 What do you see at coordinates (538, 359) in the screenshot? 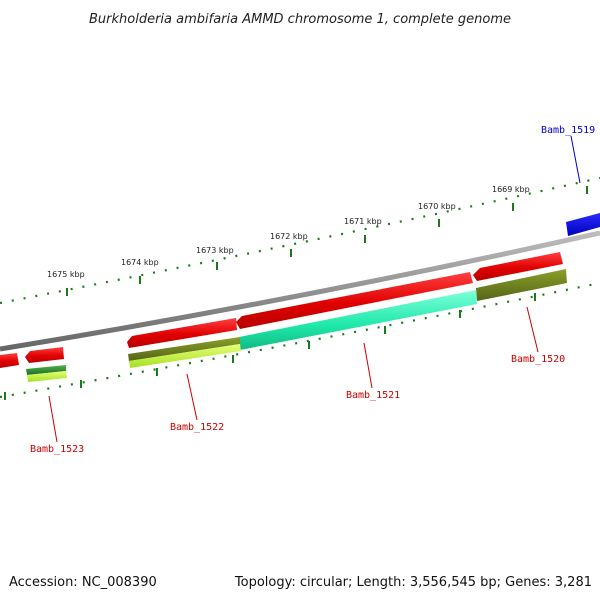
I see `gene-label-bamb-1520: Bamb_1520` at bounding box center [538, 359].